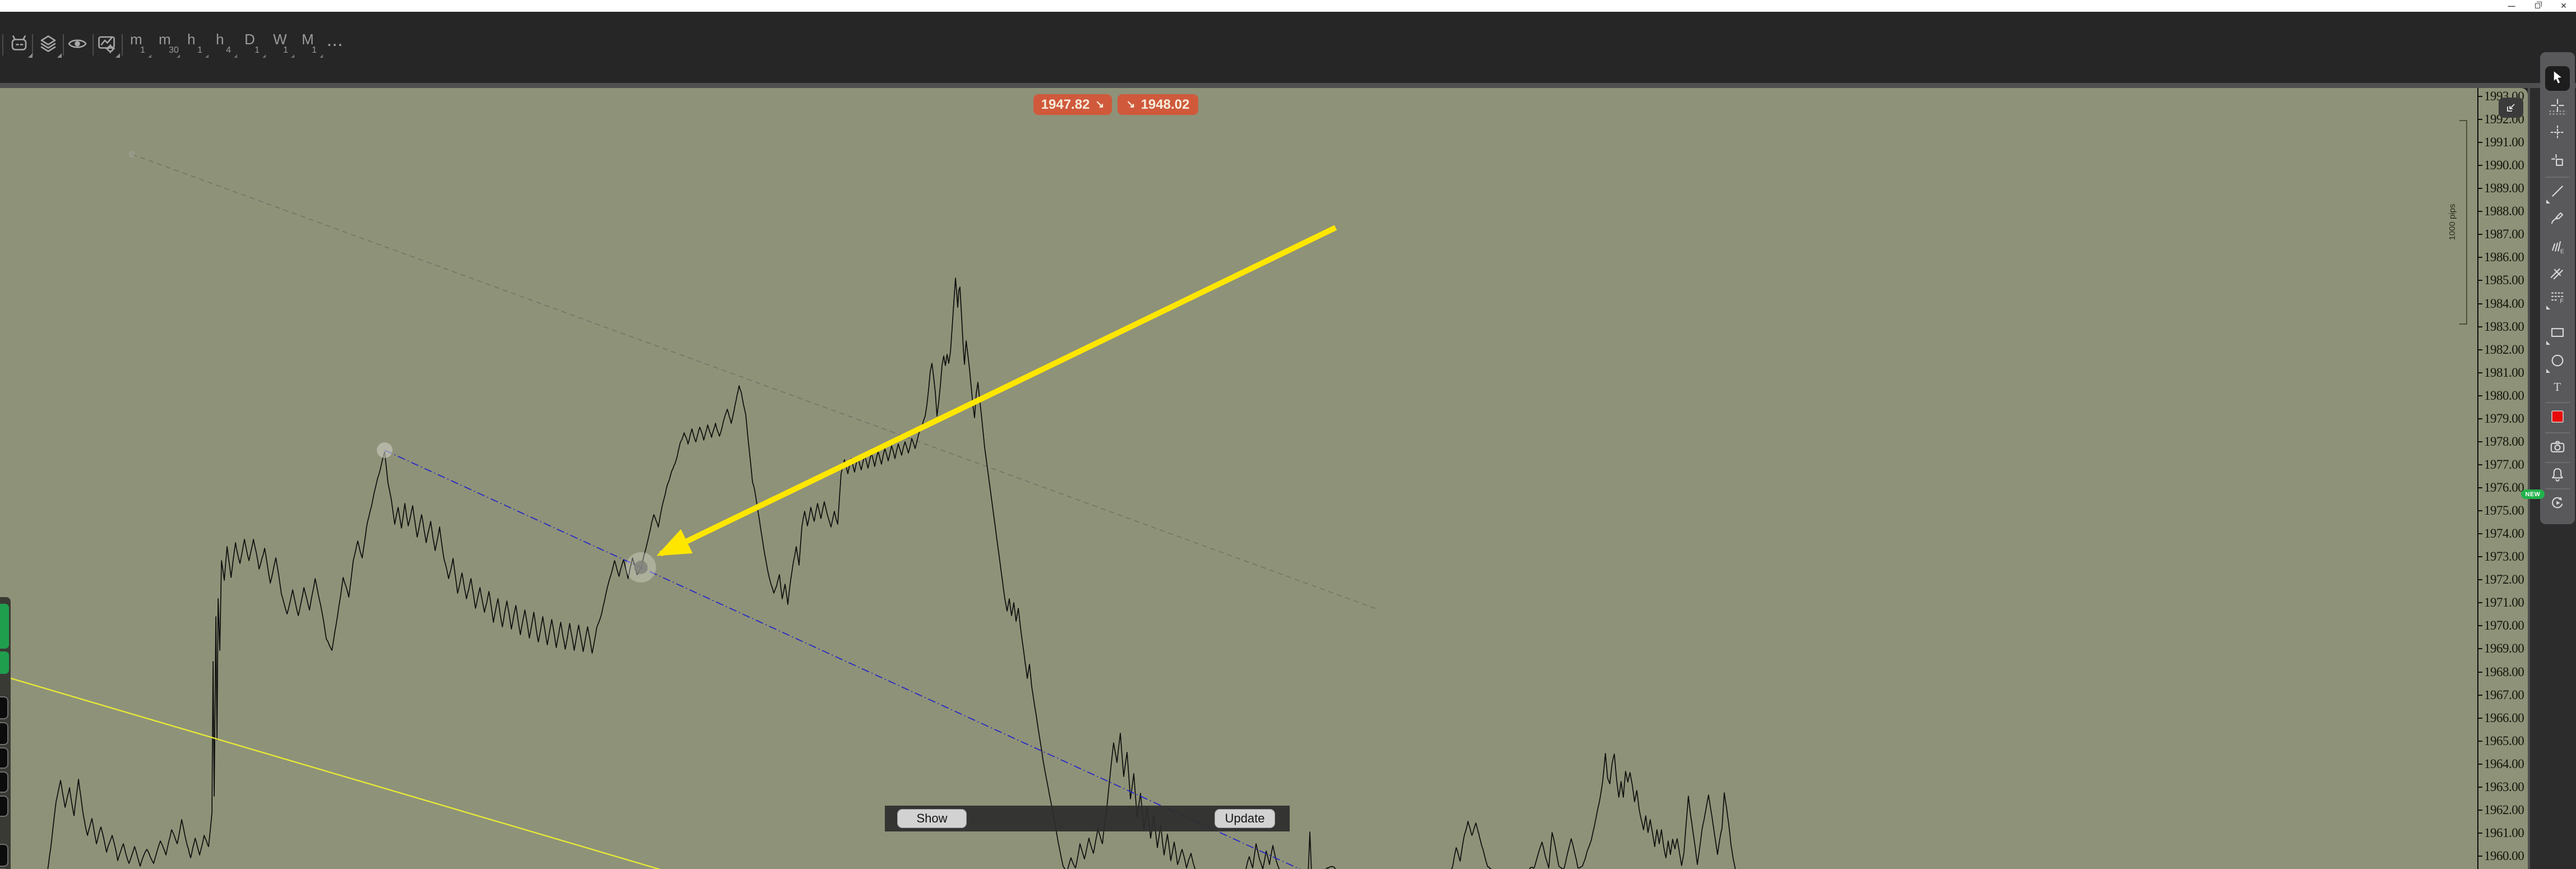 The width and height of the screenshot is (2576, 869). Describe the element at coordinates (2504, 142) in the screenshot. I see `axis-price-label: 1991.00` at that location.